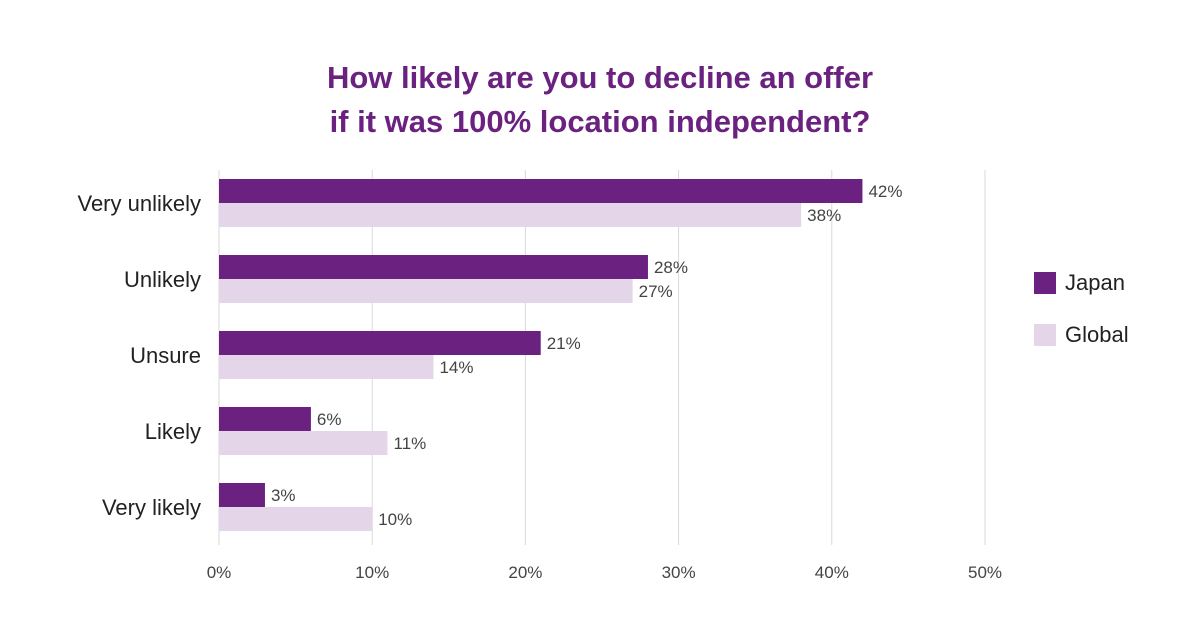  Describe the element at coordinates (162, 279) in the screenshot. I see `category-label: Unlikely` at that location.